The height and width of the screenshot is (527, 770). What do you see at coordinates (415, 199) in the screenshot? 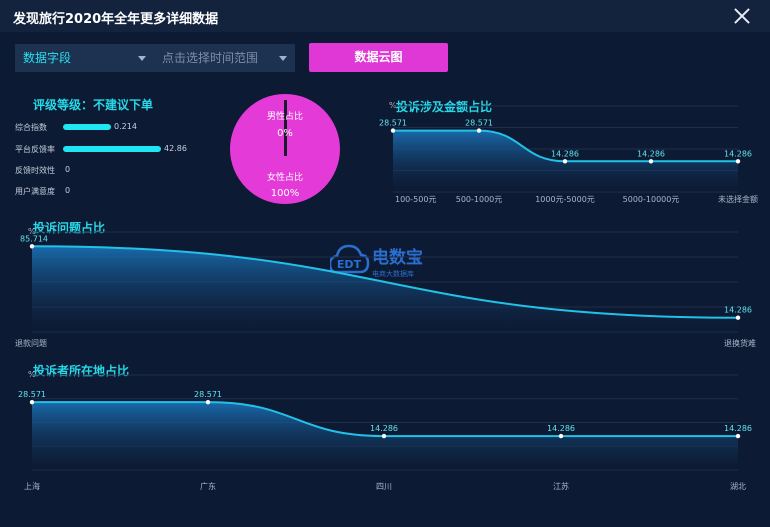
I see `x-tick-label: 100-500元` at bounding box center [415, 199].